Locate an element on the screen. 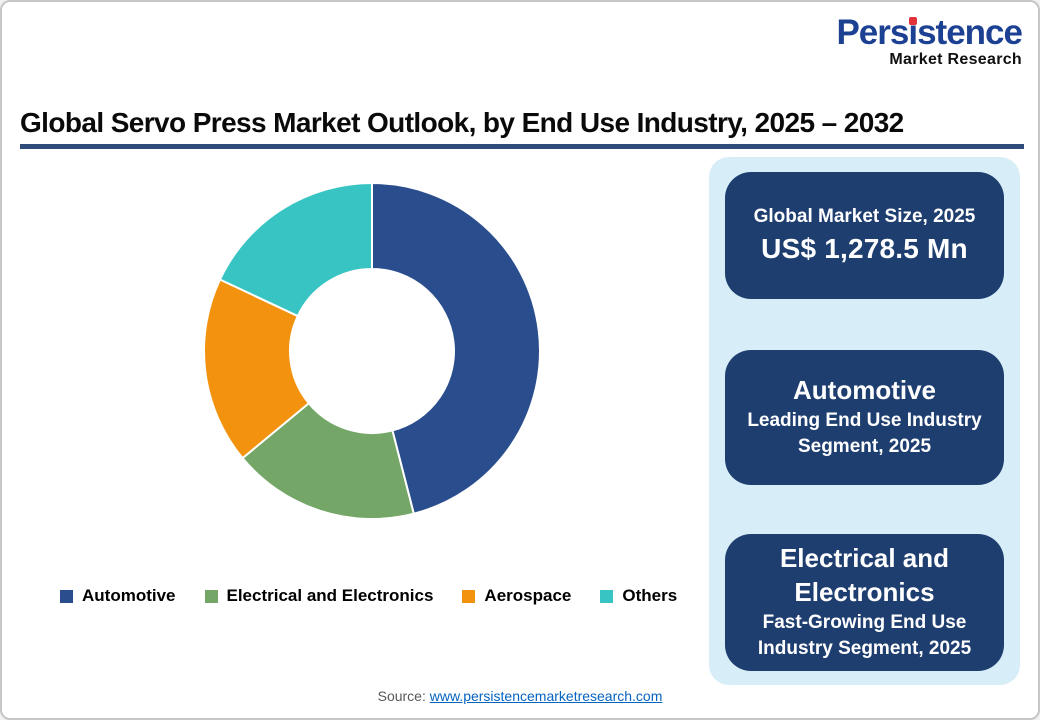  logo-letter-i-glyph: i is located at coordinates (913, 32).